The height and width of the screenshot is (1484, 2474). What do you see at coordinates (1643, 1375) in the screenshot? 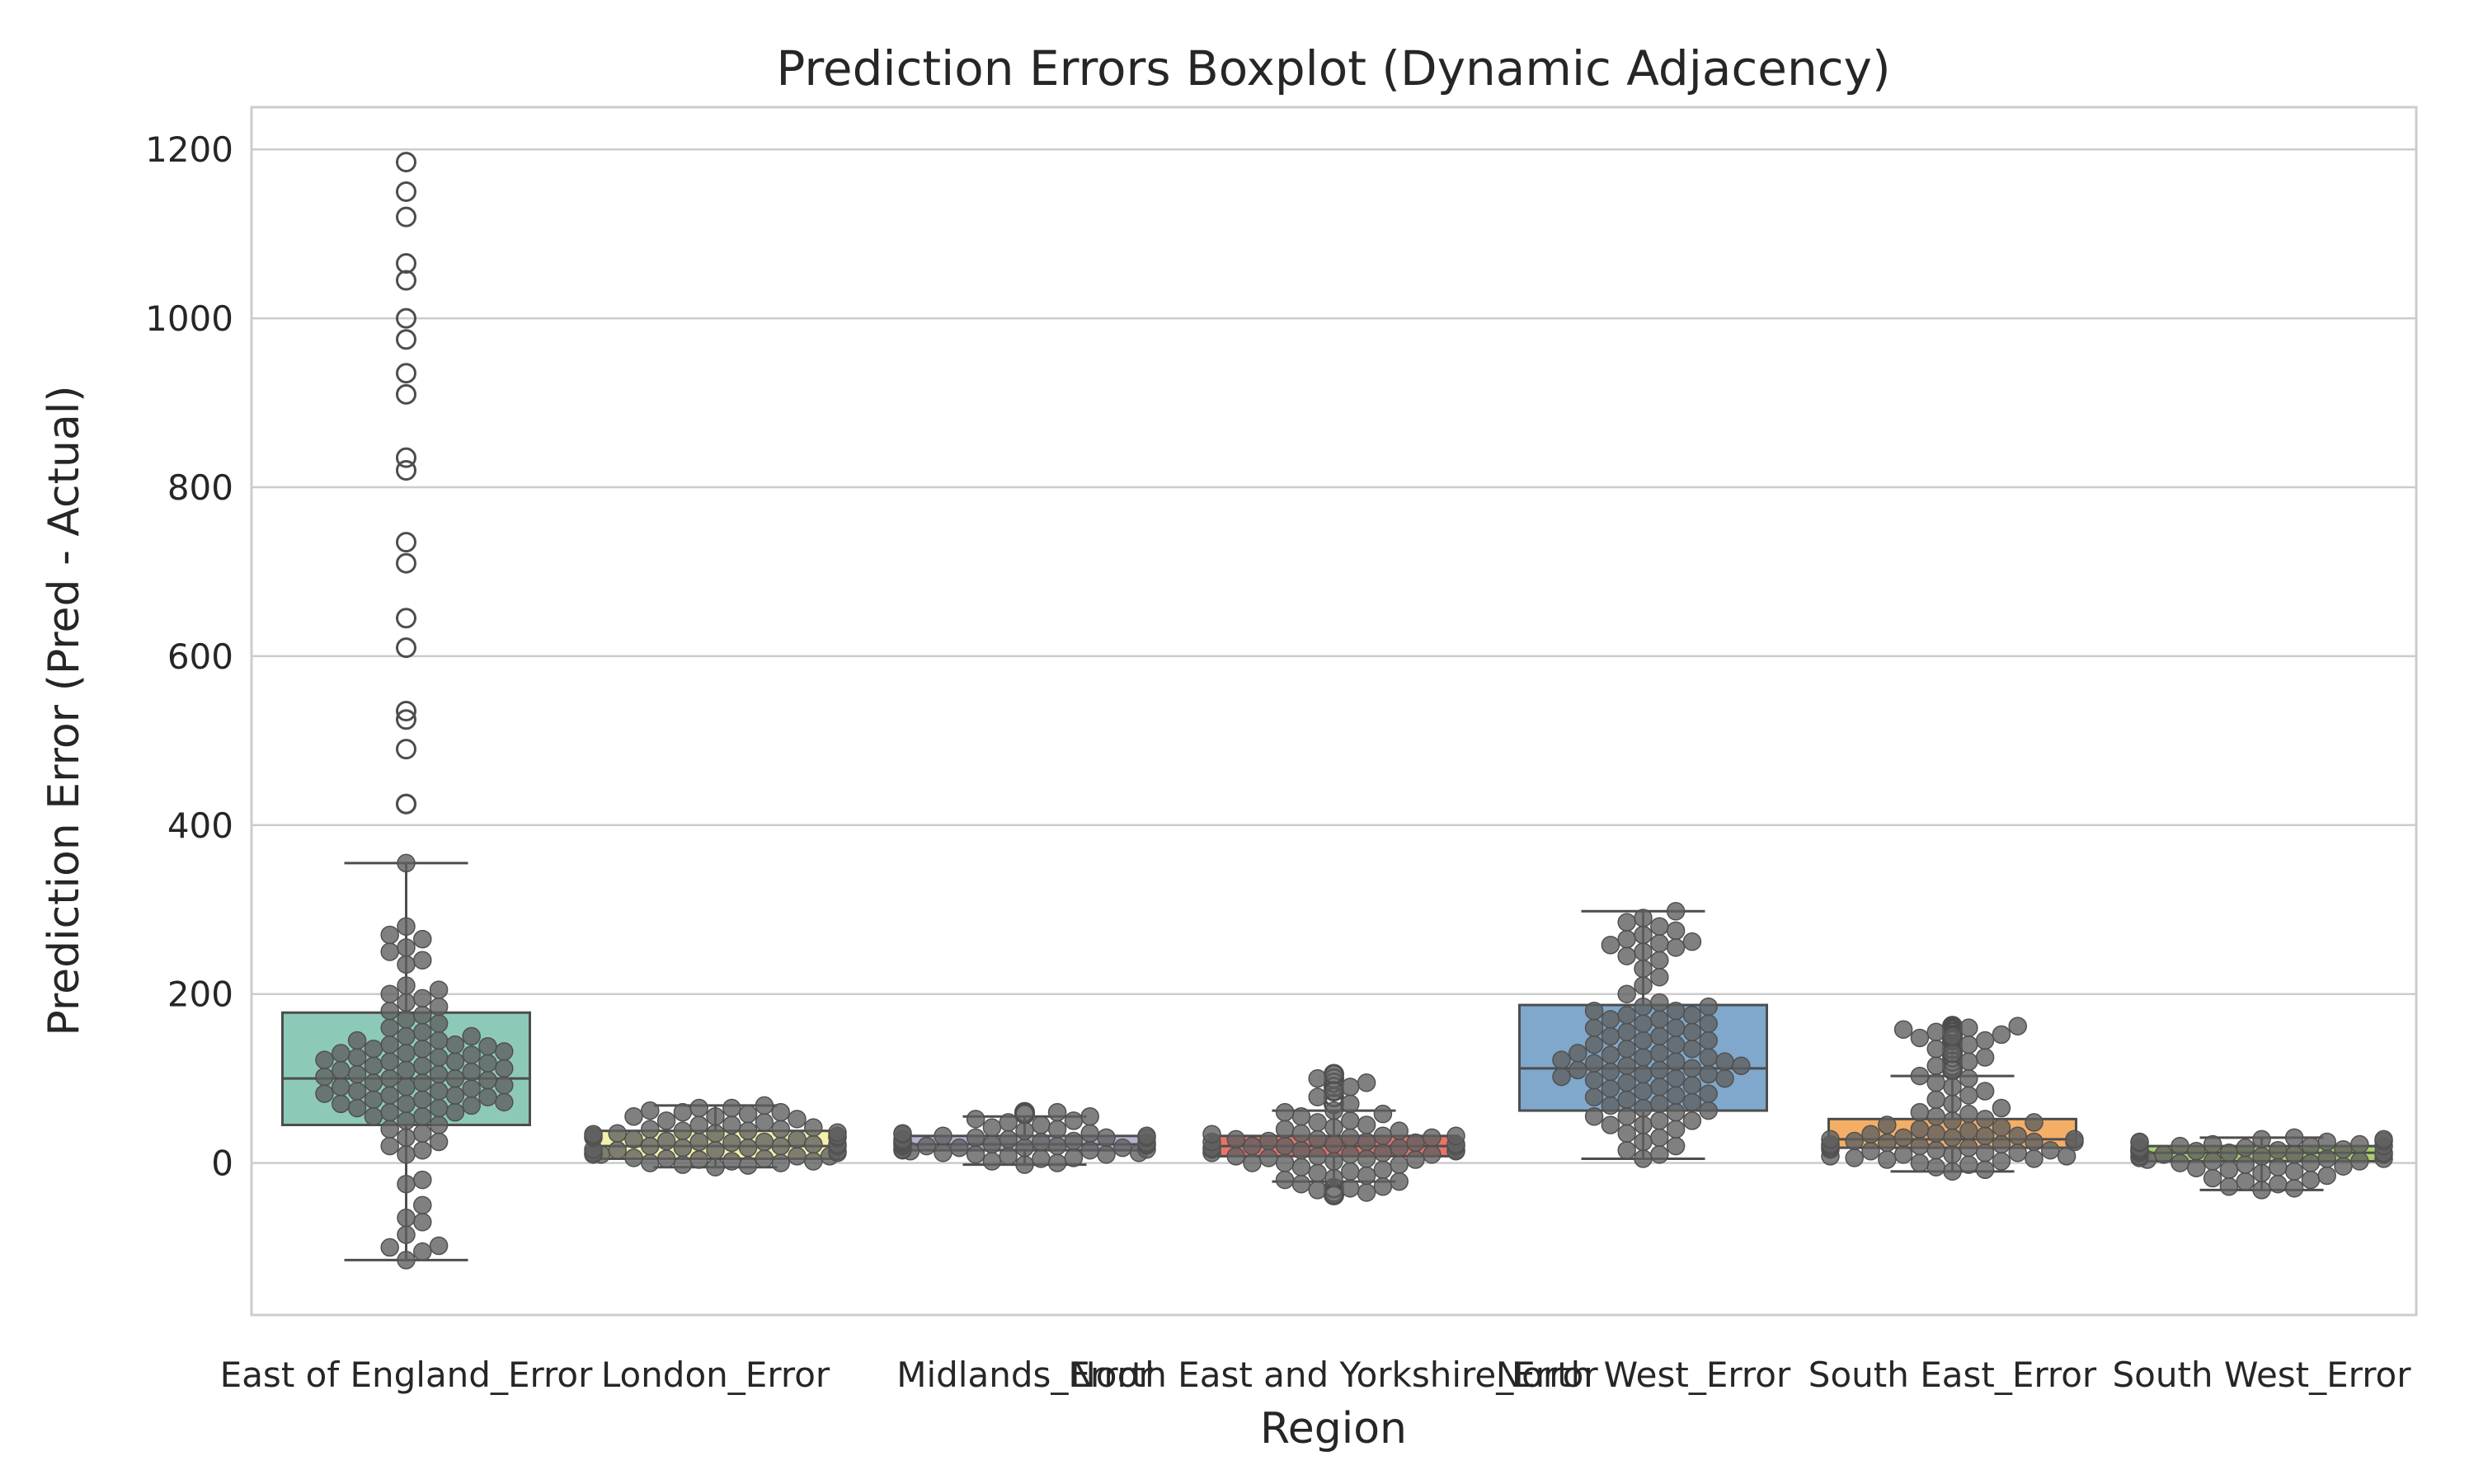
I see `x-tick-label: North West_Error` at bounding box center [1643, 1375].